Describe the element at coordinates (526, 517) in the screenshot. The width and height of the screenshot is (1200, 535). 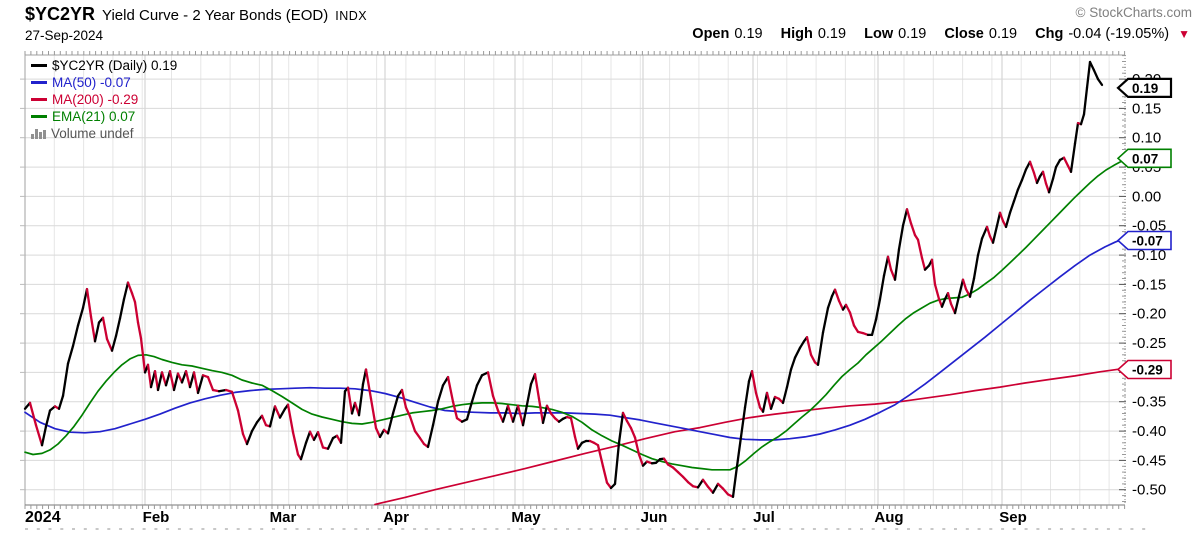
I see `svg-text: May` at that location.